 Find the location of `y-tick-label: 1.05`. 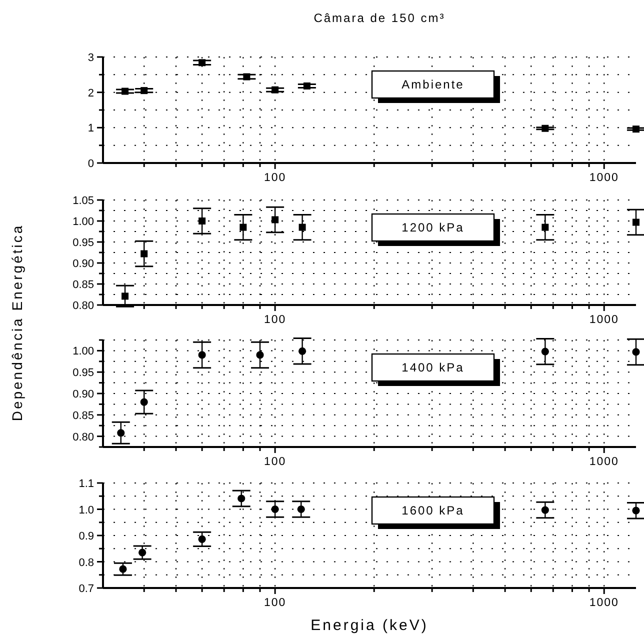

y-tick-label: 1.05 is located at coordinates (83, 201).